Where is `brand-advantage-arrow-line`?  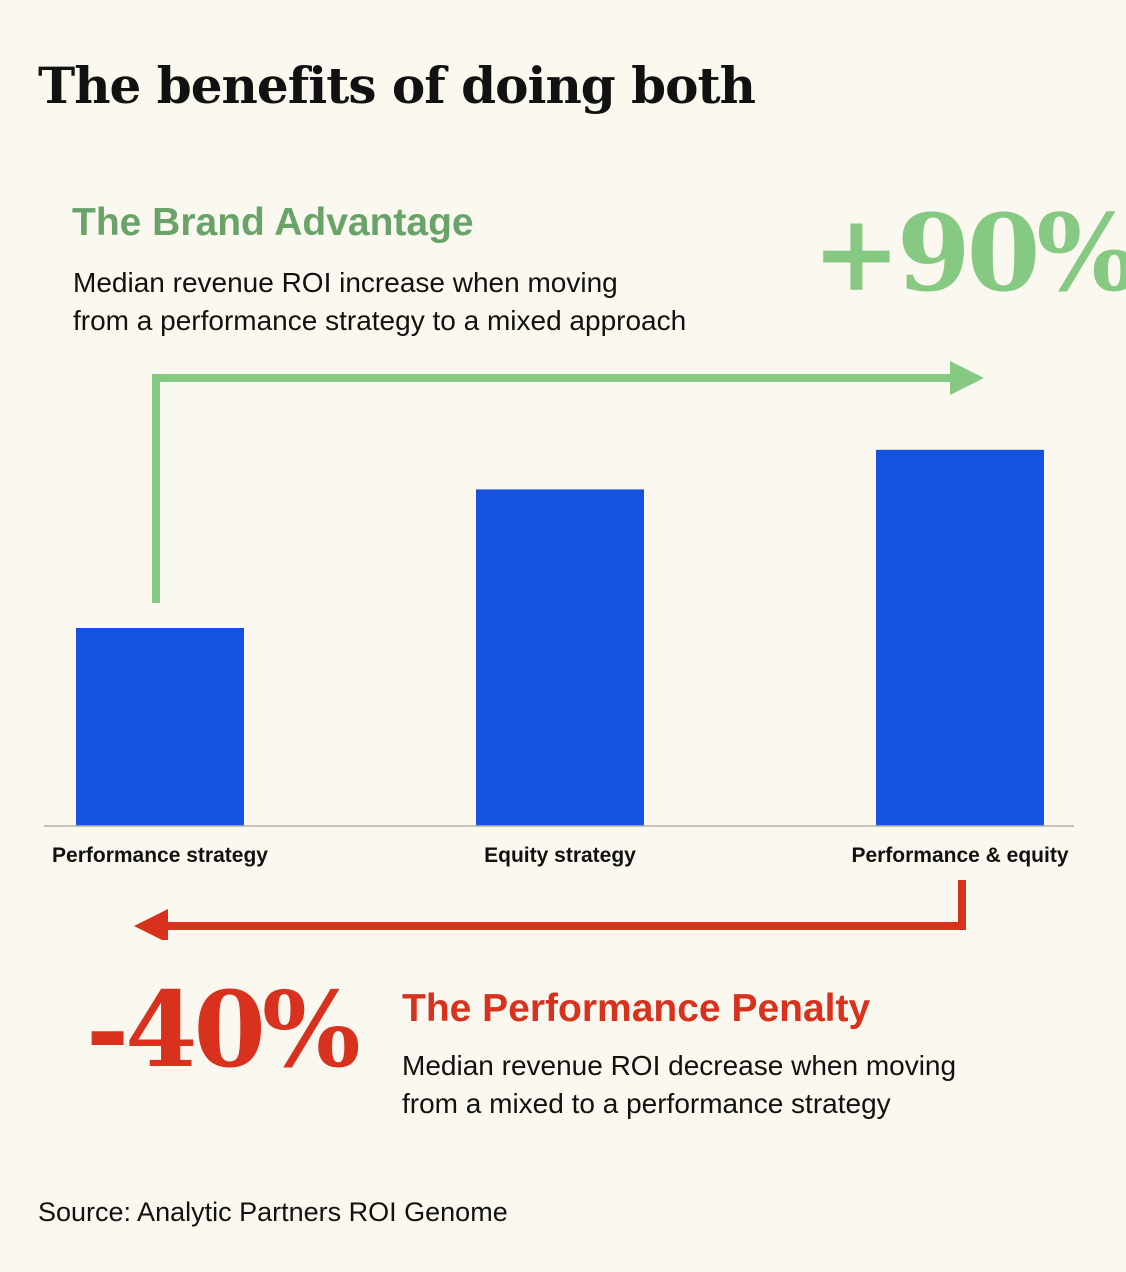 brand-advantage-arrow-line is located at coordinates (552, 488).